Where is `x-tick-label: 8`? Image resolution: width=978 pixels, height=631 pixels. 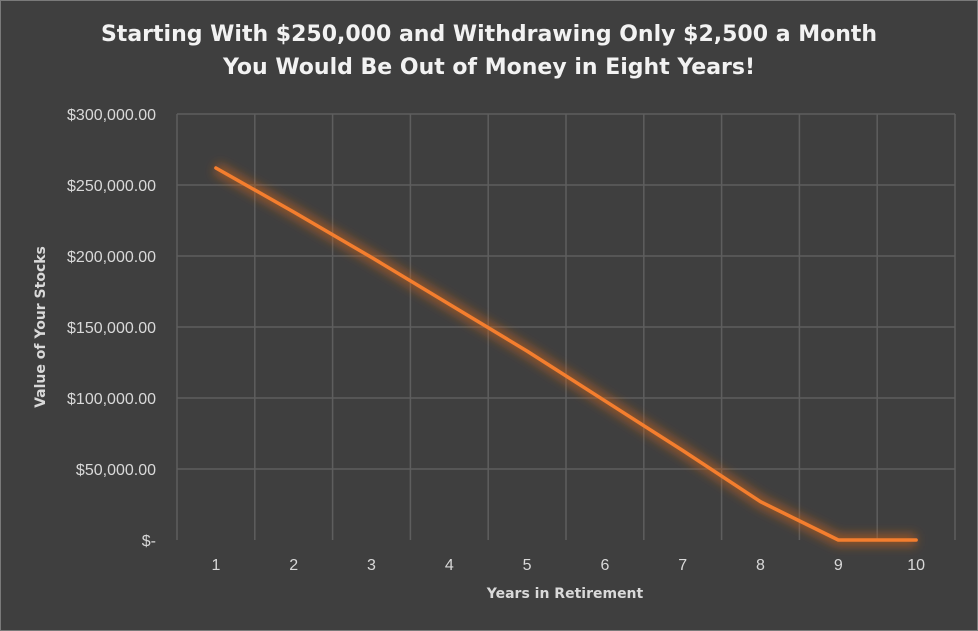
x-tick-label: 8 is located at coordinates (760, 565).